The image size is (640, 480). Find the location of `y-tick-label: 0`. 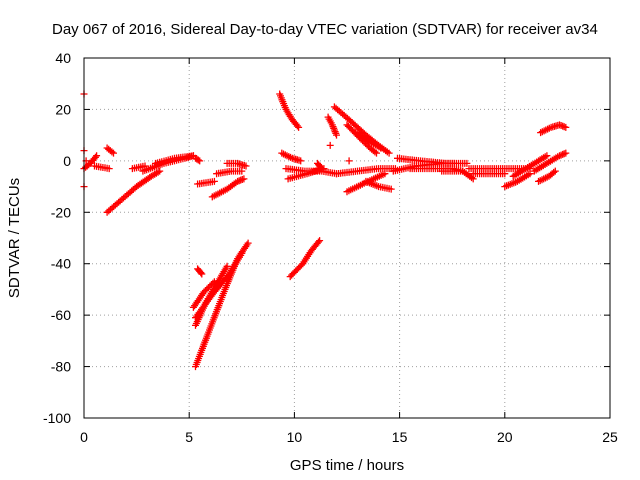

y-tick-label: 0 is located at coordinates (67, 161).